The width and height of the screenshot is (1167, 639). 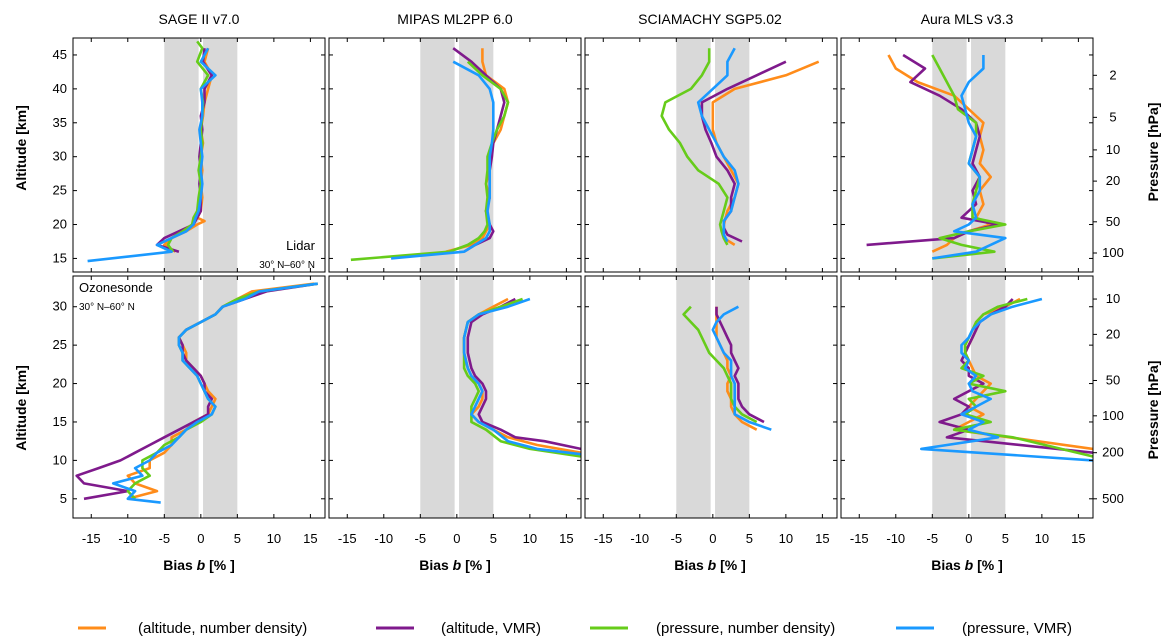 What do you see at coordinates (1153, 152) in the screenshot?
I see `pressure-axis-title-top: Pressure [hPa]` at bounding box center [1153, 152].